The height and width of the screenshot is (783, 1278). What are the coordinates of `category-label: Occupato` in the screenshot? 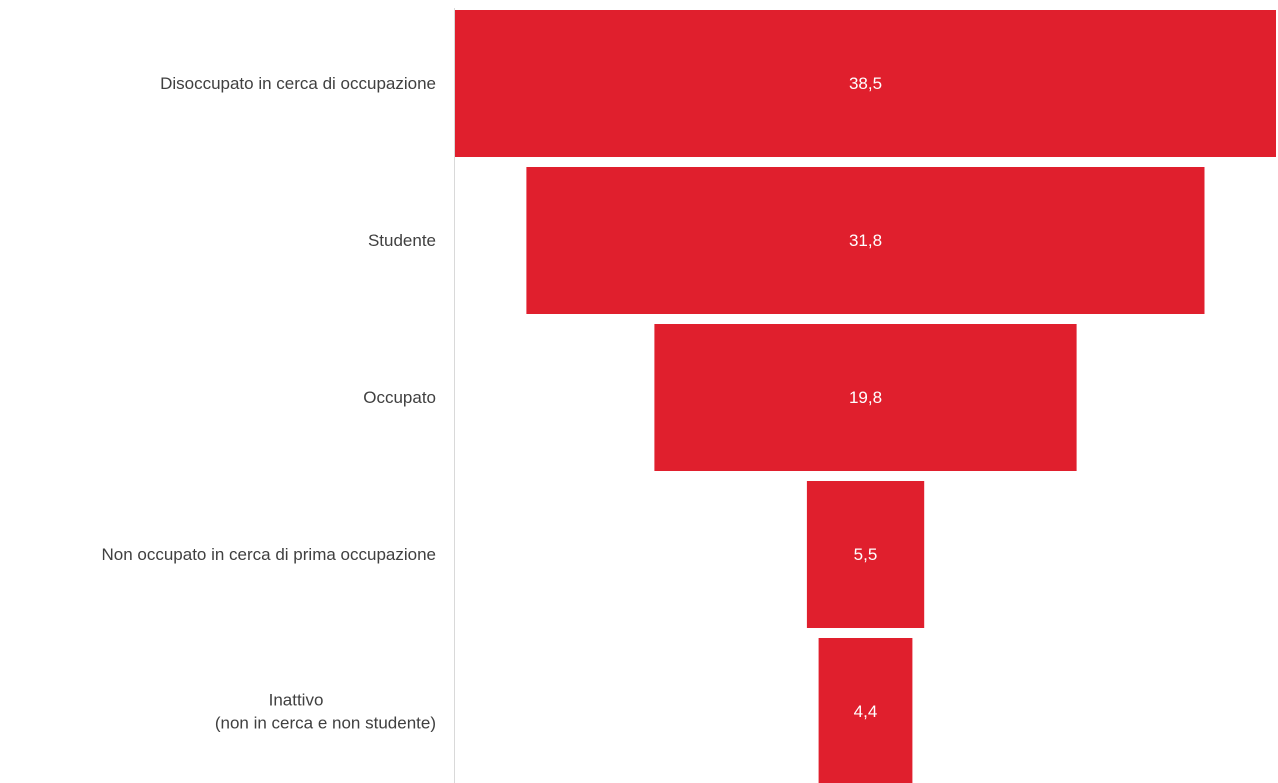 It's located at (399, 397).